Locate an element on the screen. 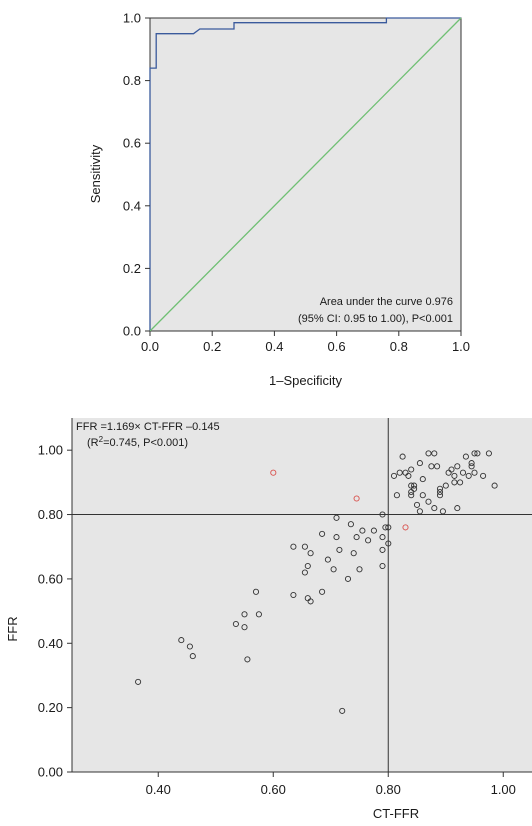 The height and width of the screenshot is (826, 532). scatter-x-tick-label: 0.40 is located at coordinates (158, 789).